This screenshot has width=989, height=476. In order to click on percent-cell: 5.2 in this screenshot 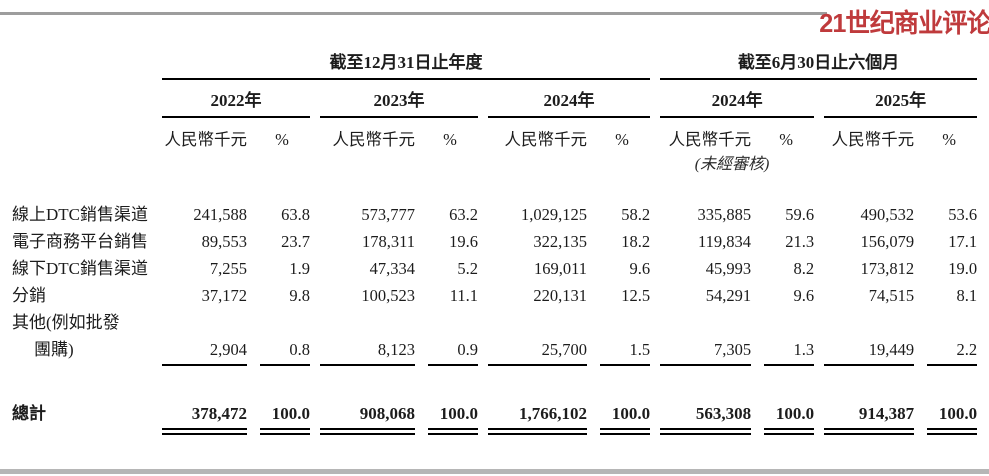, I will do `click(467, 269)`.